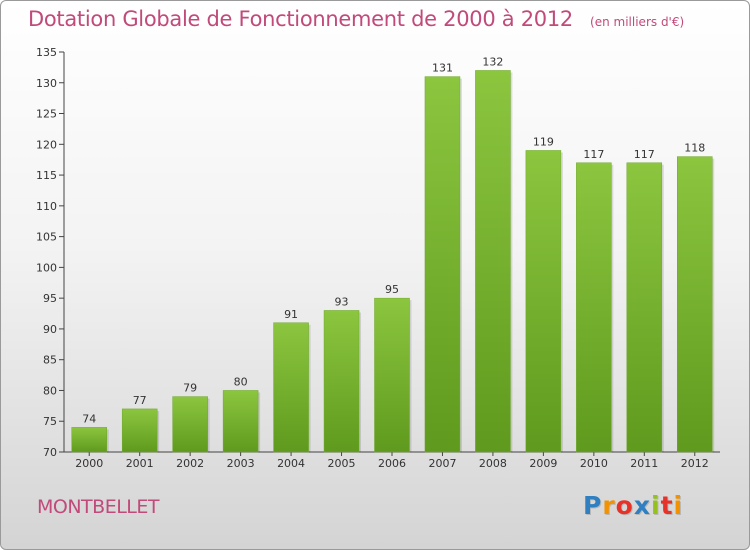 This screenshot has height=550, width=750. I want to click on y-tick-label: 135, so click(46, 52).